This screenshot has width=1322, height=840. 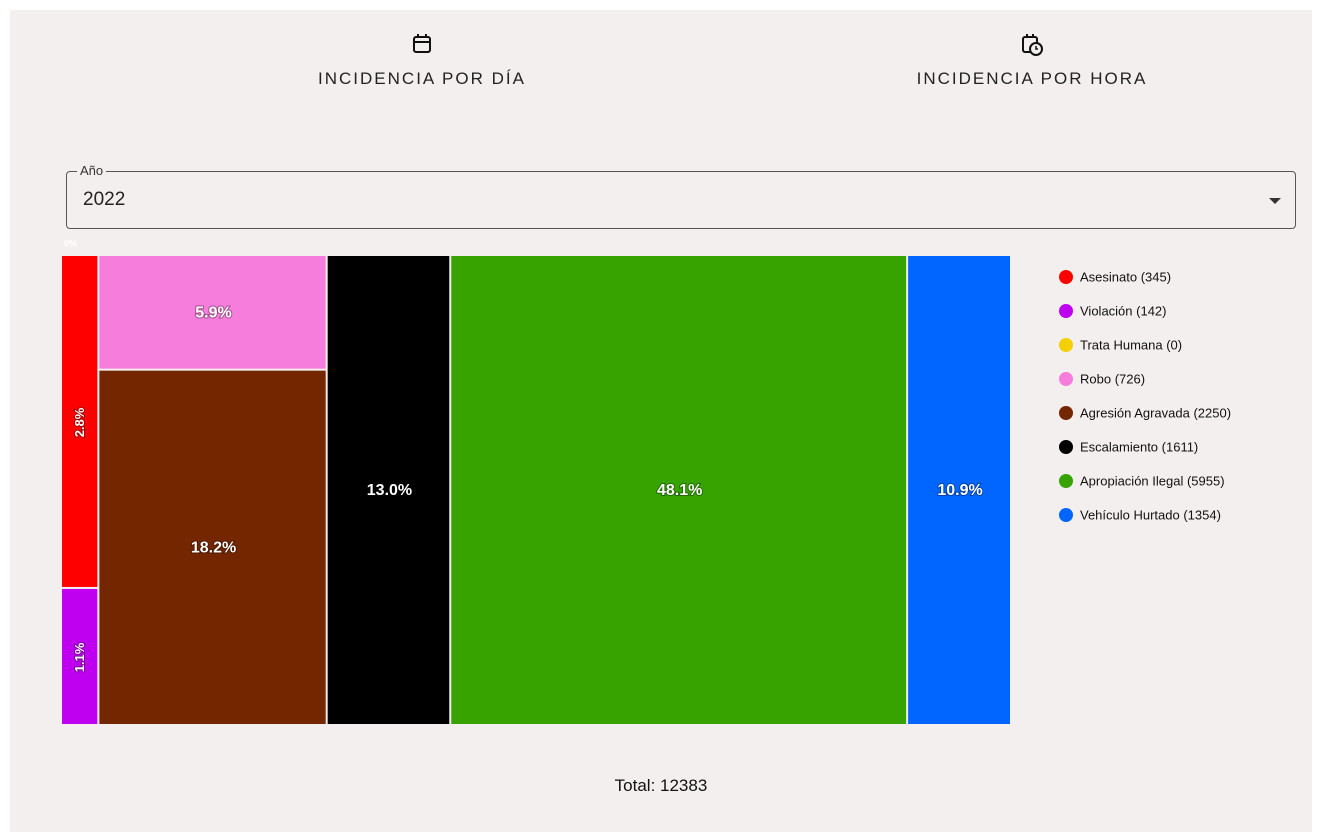 I want to click on legend-label: Vehículo Hurtado (1354), so click(x=1150, y=514).